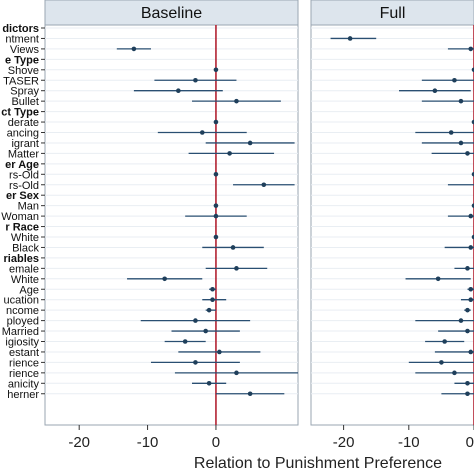  I want to click on row-label: Views, so click(25, 50).